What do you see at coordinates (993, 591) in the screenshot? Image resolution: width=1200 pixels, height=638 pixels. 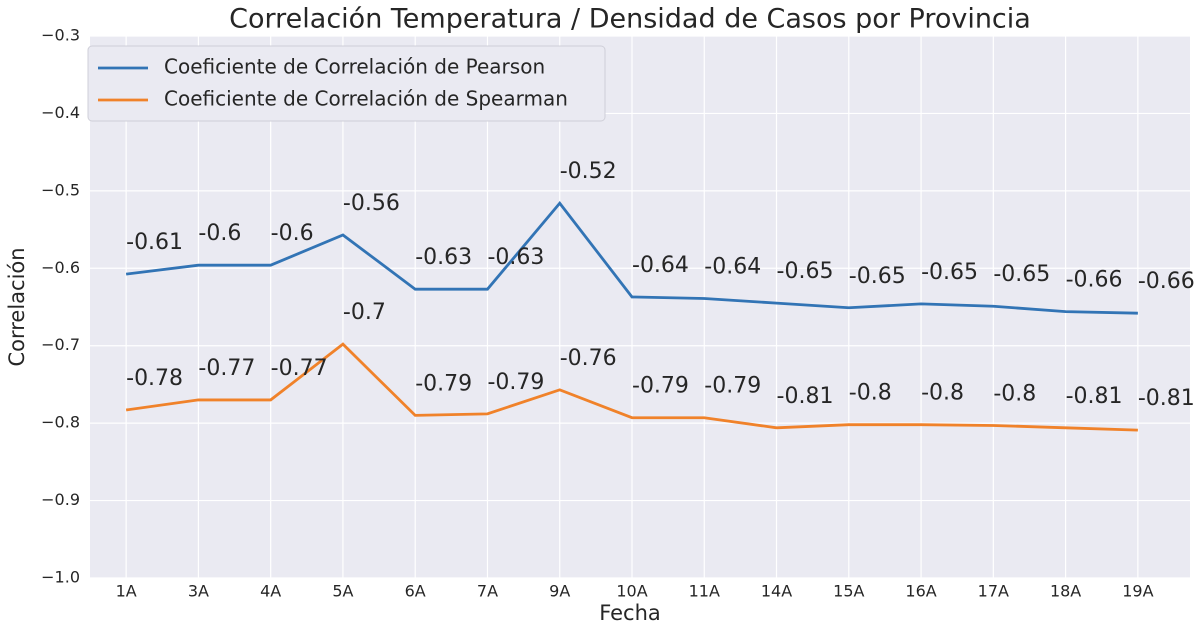 I see `x-tick-label: 17A` at bounding box center [993, 591].